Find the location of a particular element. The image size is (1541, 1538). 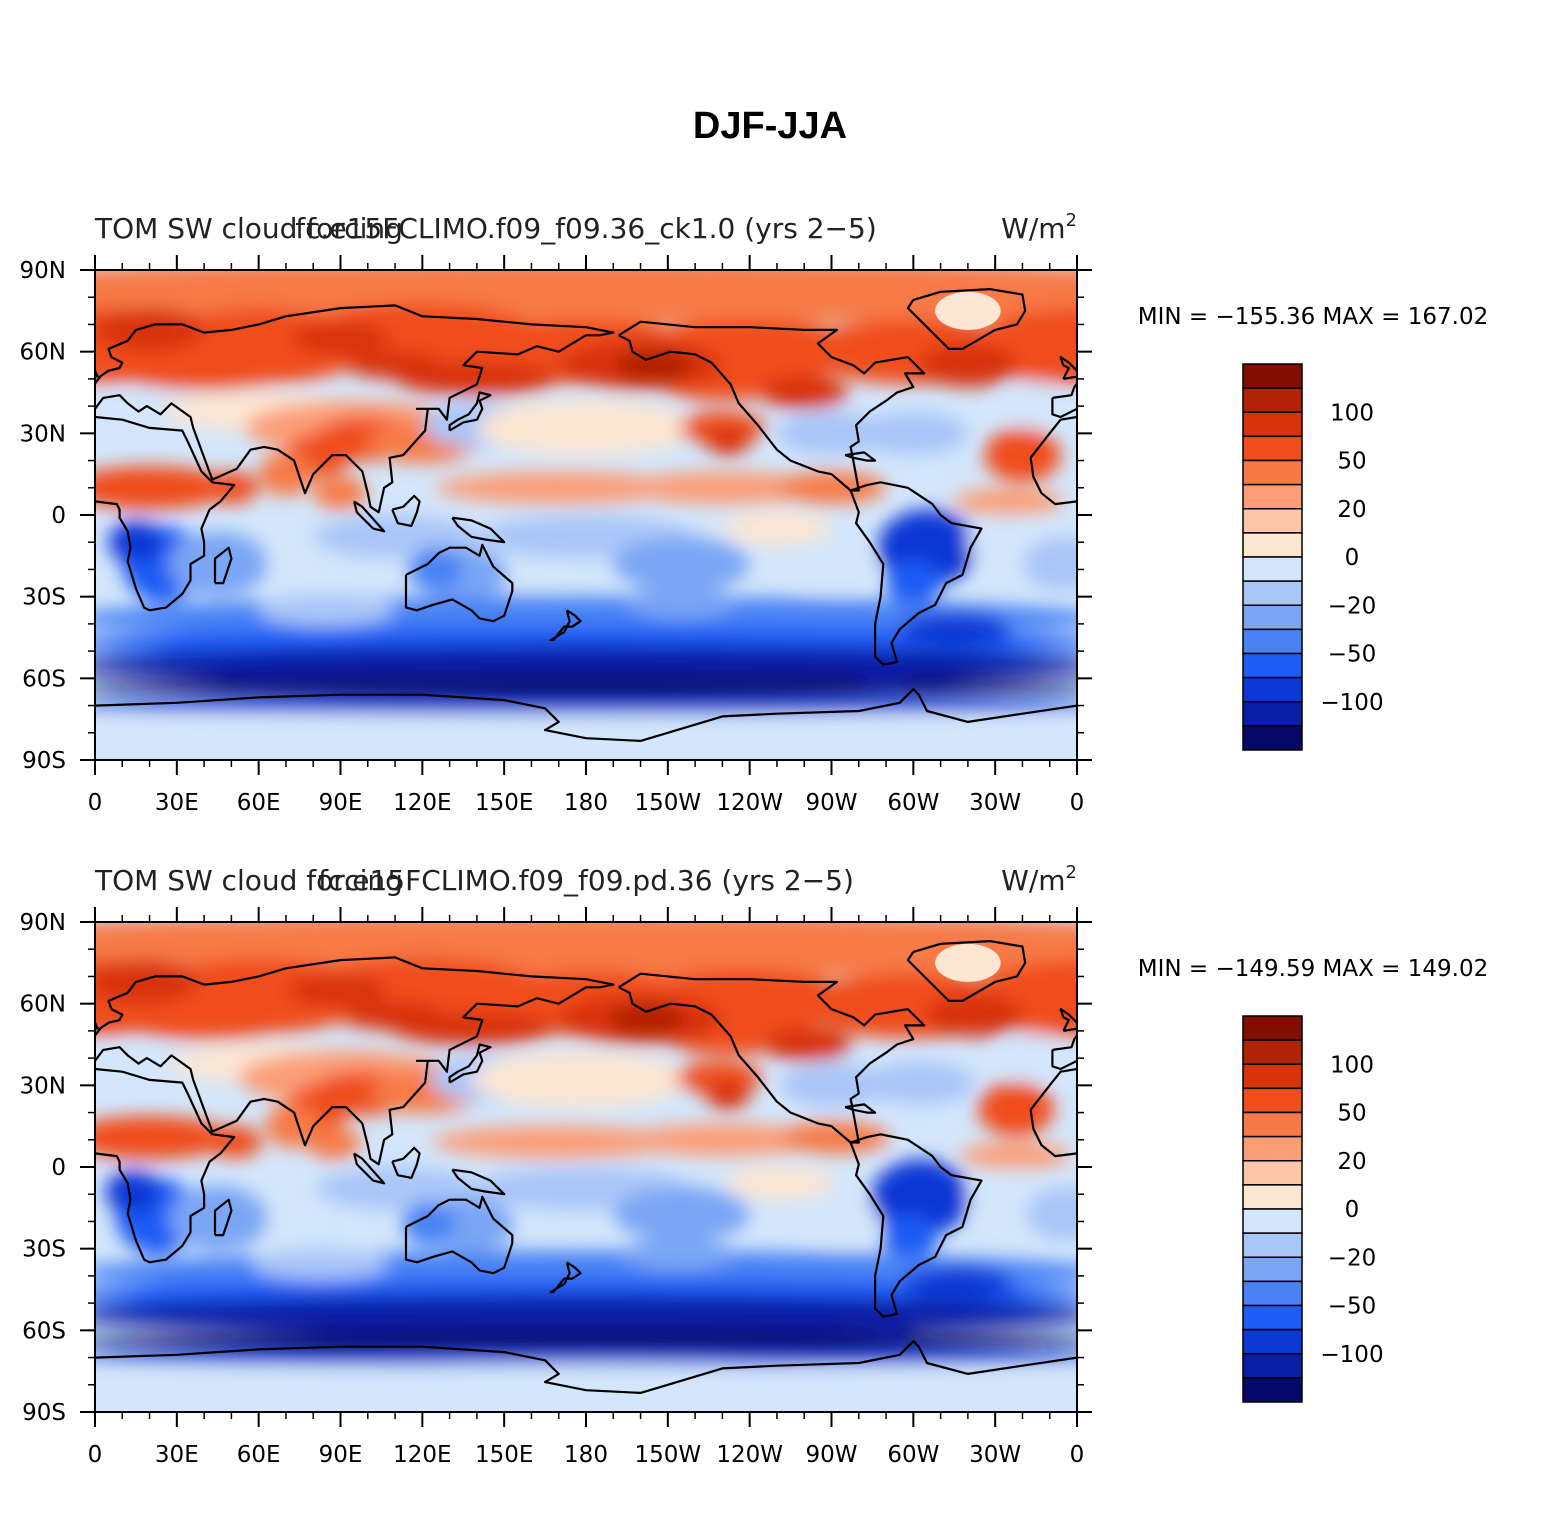

colorbar-label: 20 is located at coordinates (1351, 1162).